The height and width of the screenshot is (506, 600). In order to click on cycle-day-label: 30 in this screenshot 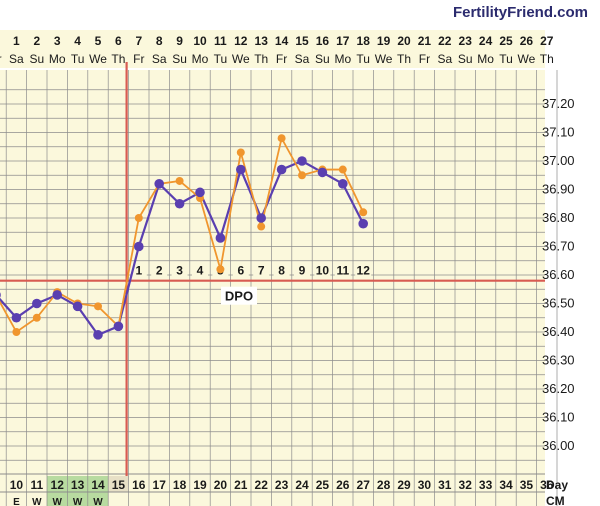, I will do `click(425, 485)`.